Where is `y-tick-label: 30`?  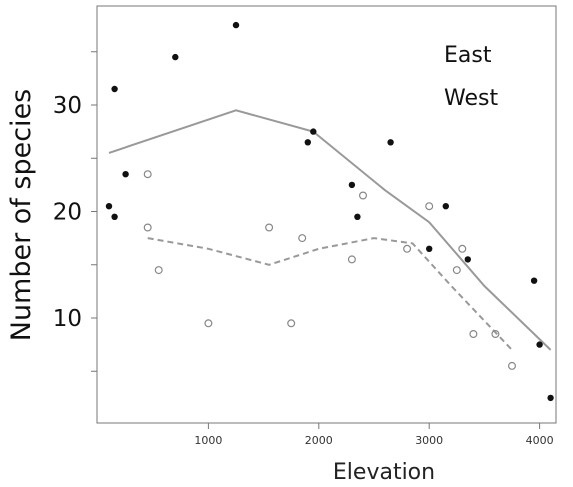
y-tick-label: 30 is located at coordinates (67, 106).